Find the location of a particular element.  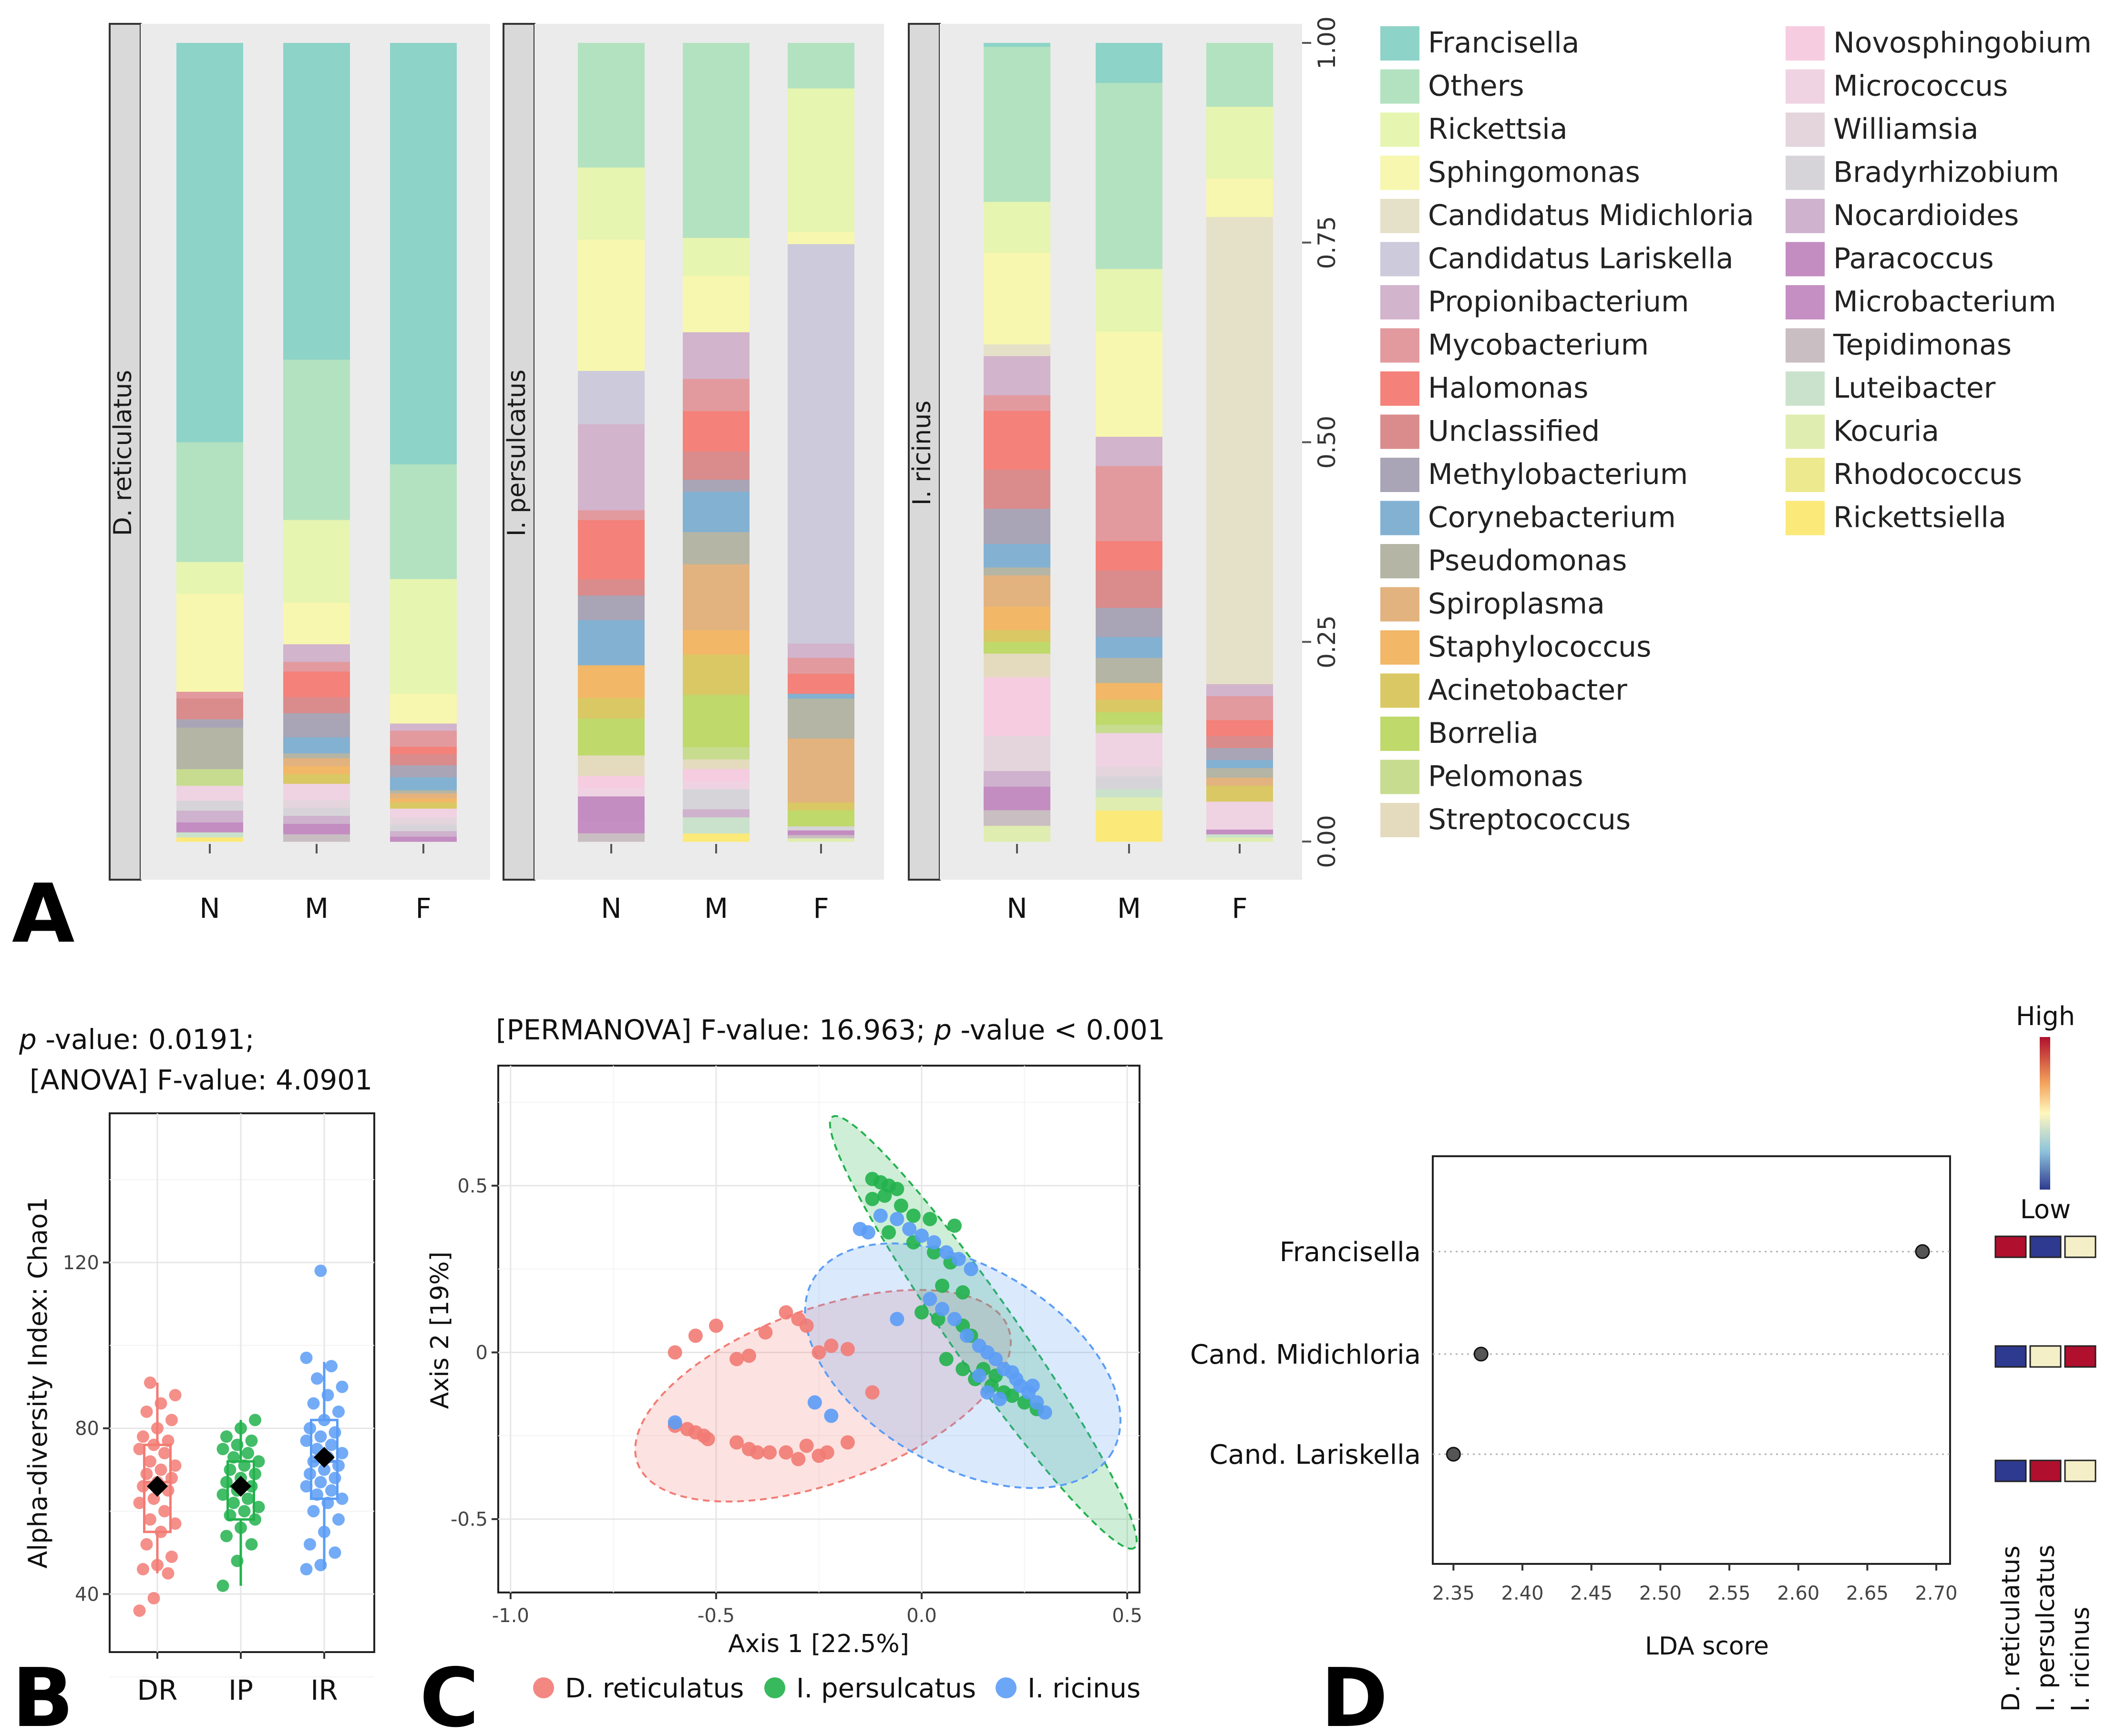

bar-segment-staphylococcus is located at coordinates (1017, 618).